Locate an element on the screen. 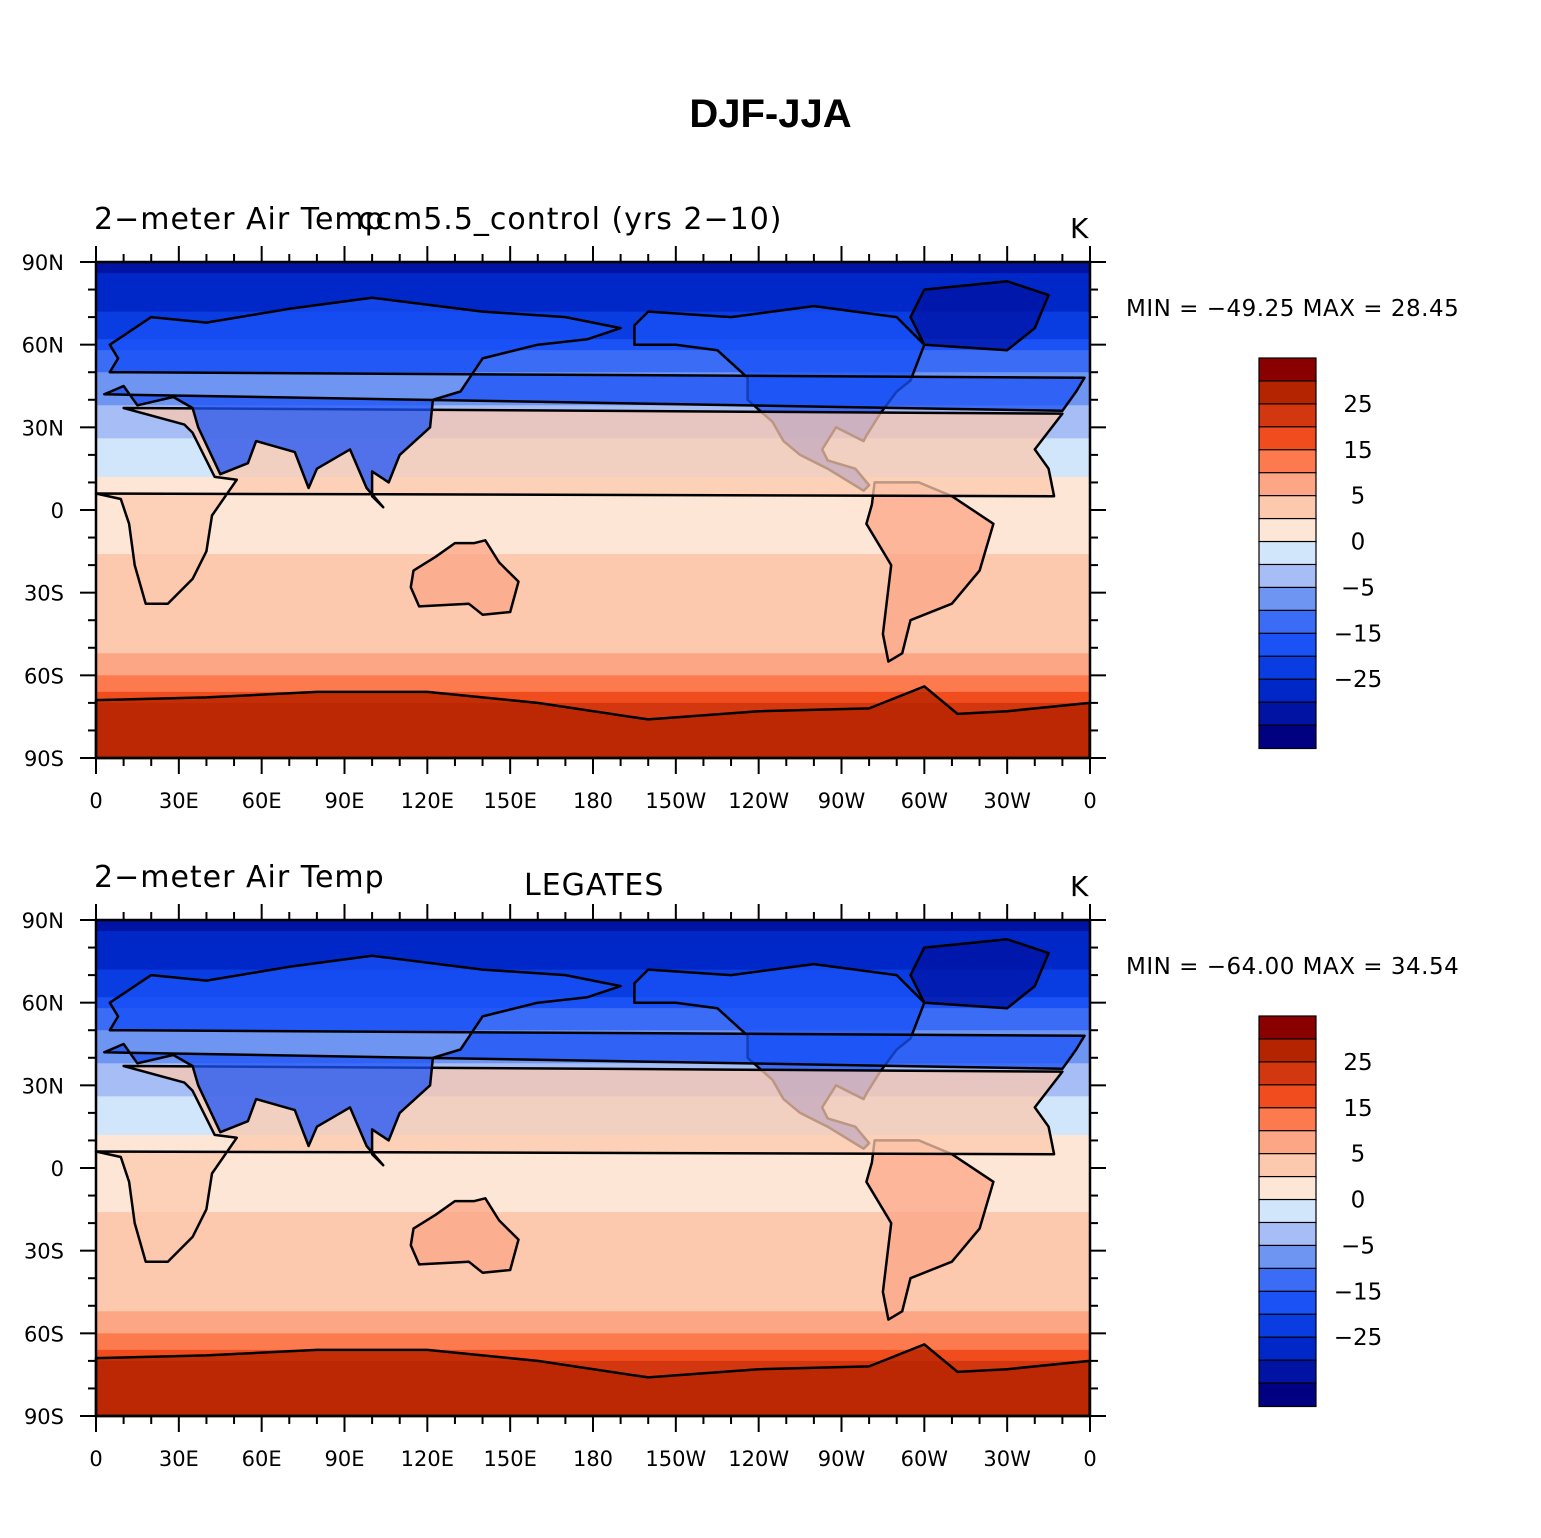 This screenshot has height=1538, width=1541. colorbar-label: 0 is located at coordinates (1358, 1201).